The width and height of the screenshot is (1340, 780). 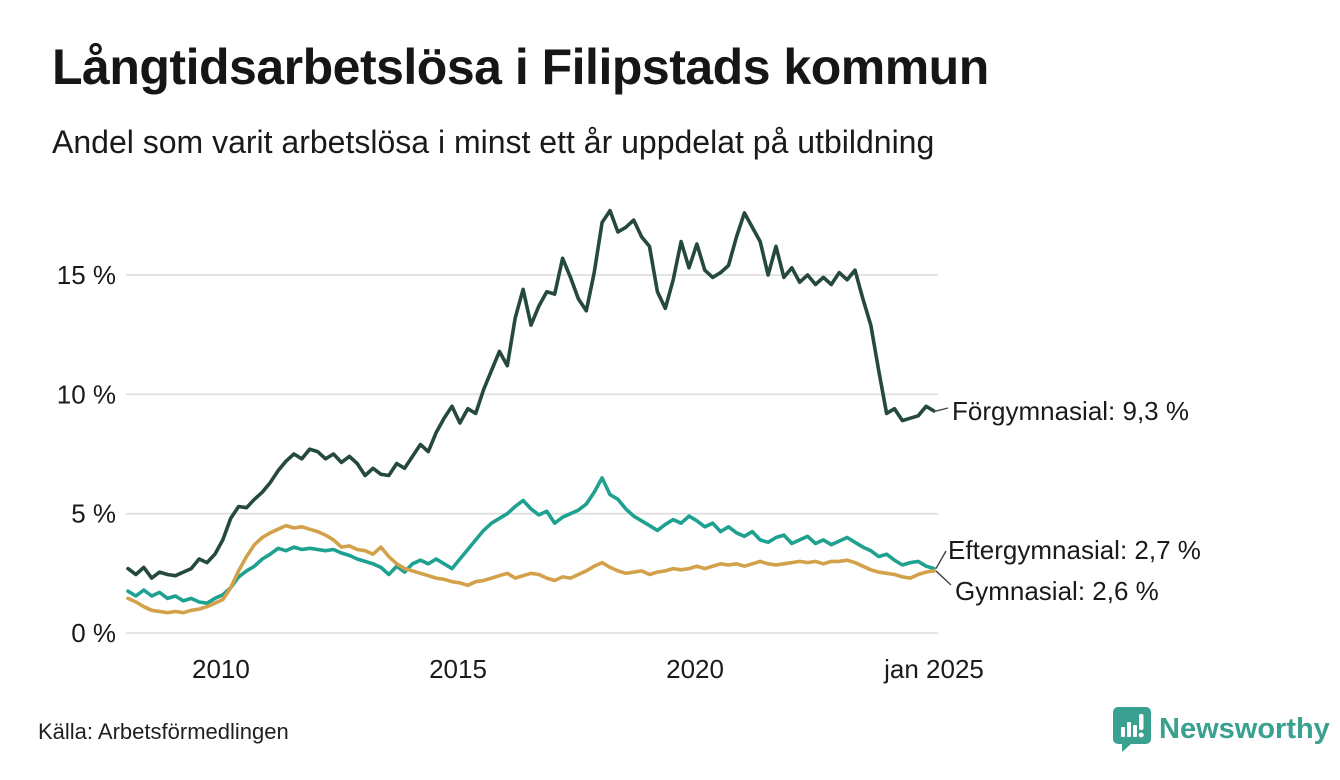 What do you see at coordinates (86, 275) in the screenshot?
I see `y-tick-label: 15 %` at bounding box center [86, 275].